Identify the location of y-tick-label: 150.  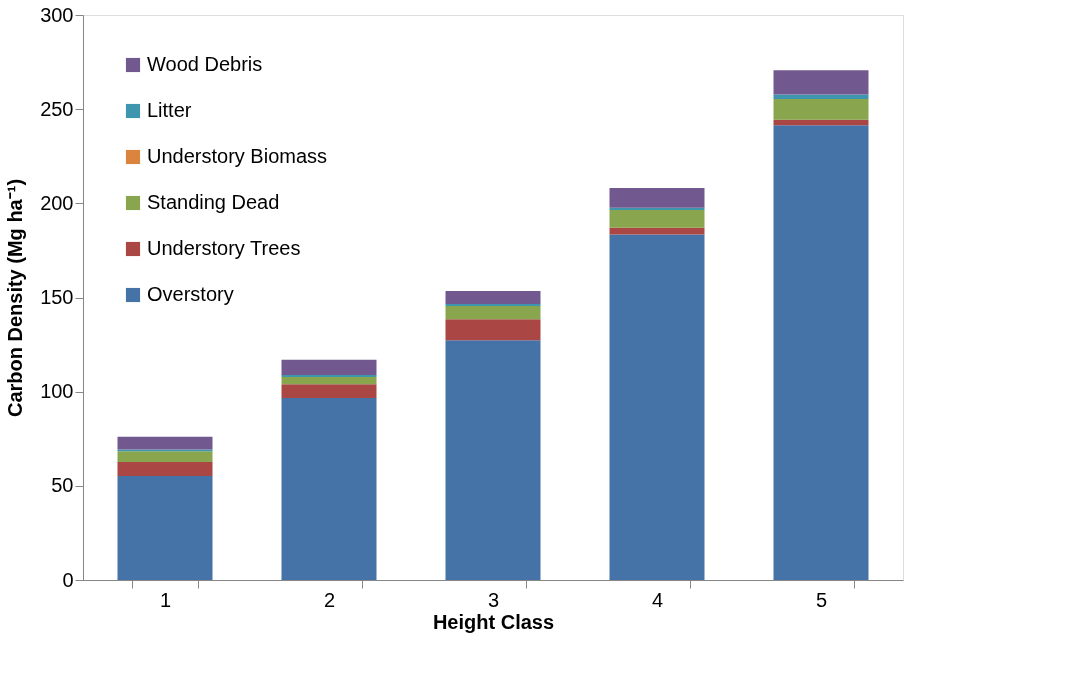
(57, 297).